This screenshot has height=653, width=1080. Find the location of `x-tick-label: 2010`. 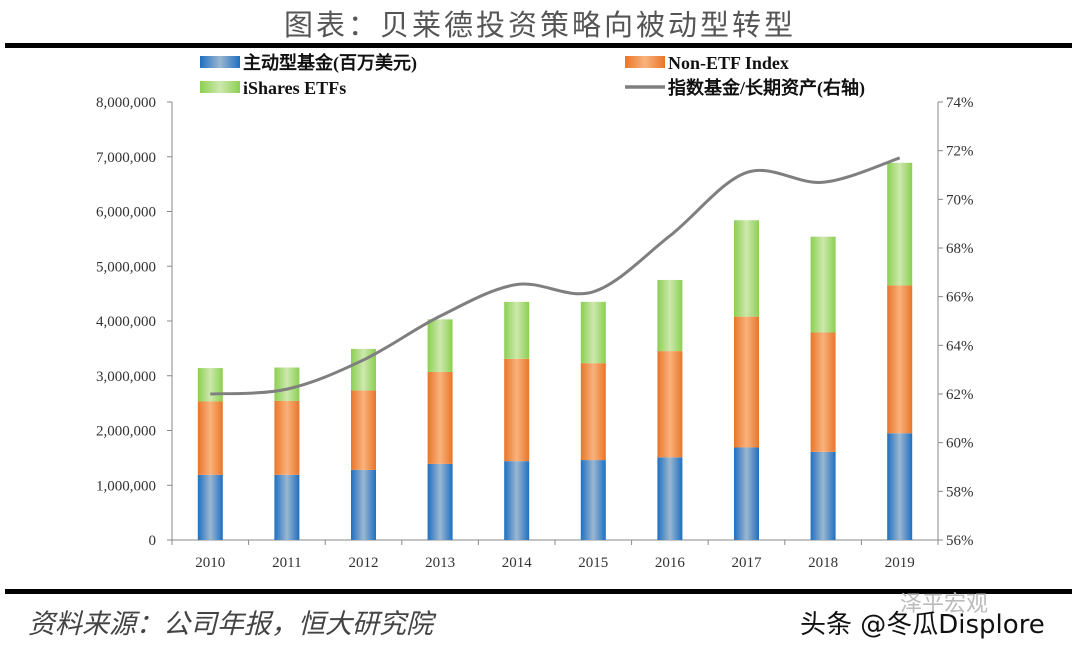

x-tick-label: 2010 is located at coordinates (210, 563).